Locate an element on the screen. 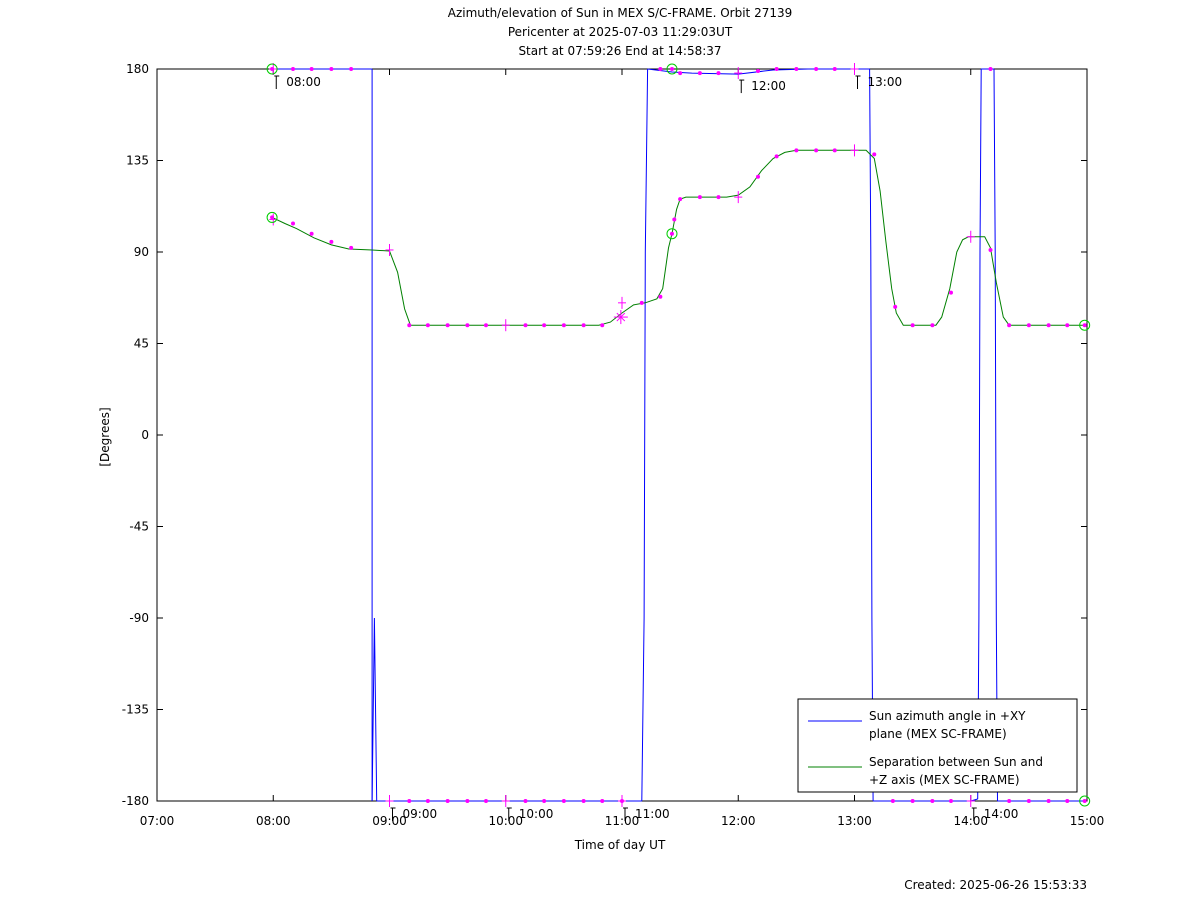 This screenshot has height=901, width=1200. y-axis-label: [Degrees] is located at coordinates (105, 436).